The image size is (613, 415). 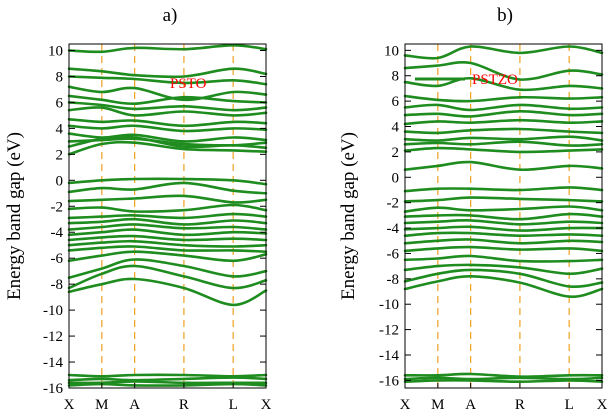 I want to click on panel-a-ytick-label: 8, so click(x=60, y=77).